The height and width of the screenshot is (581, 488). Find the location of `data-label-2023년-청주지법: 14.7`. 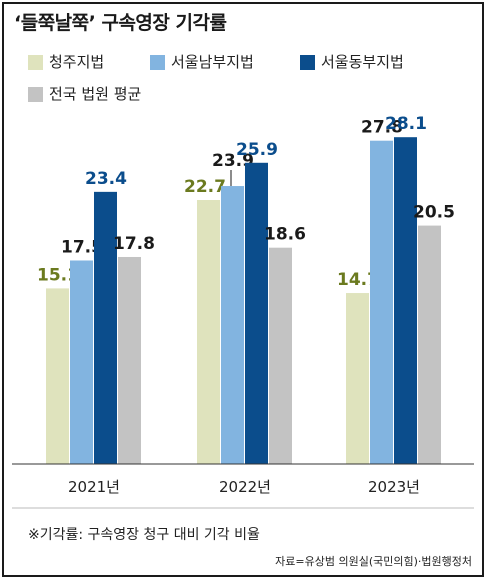

data-label-2023년-청주지법: 14.7 is located at coordinates (358, 280).